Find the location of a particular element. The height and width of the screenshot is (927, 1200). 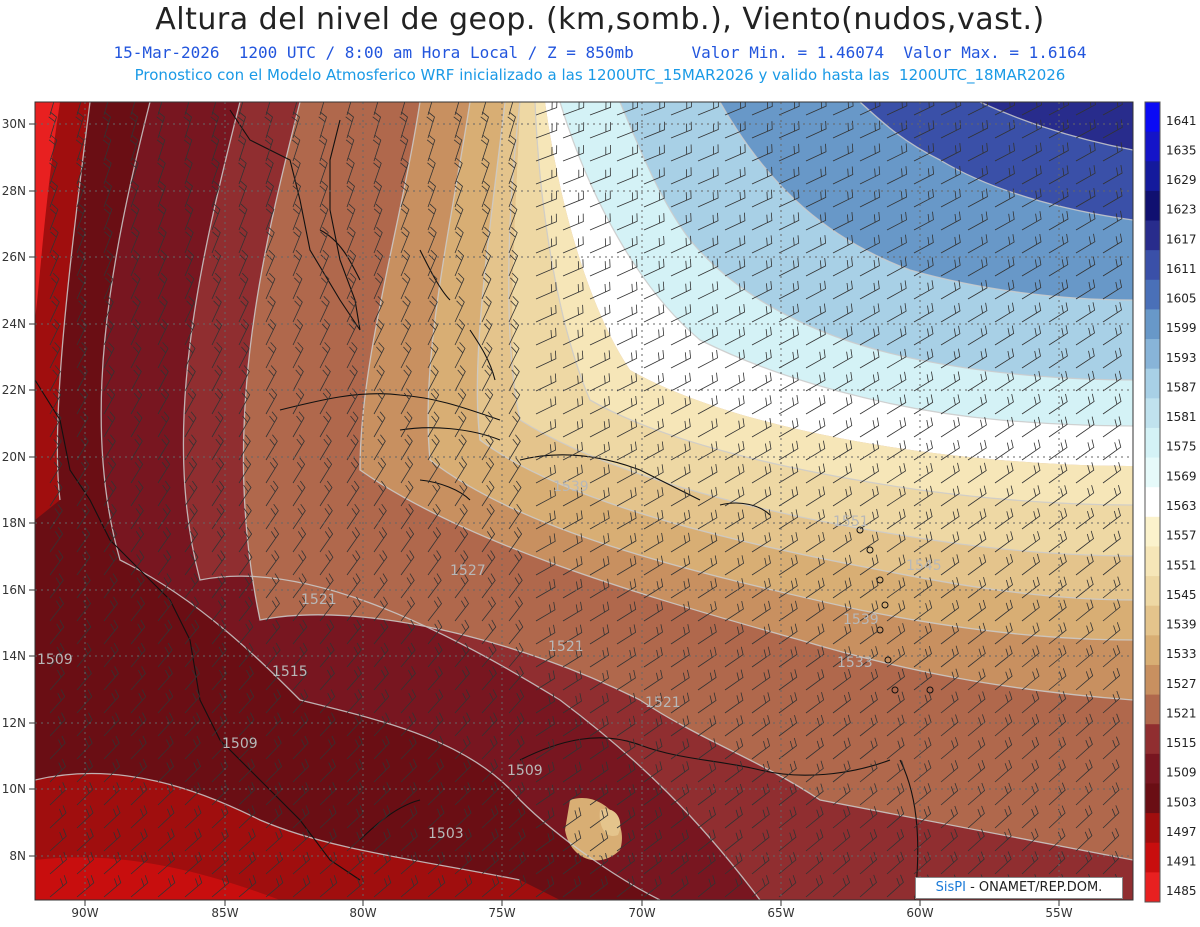

contour-label: 1509 is located at coordinates (240, 744).